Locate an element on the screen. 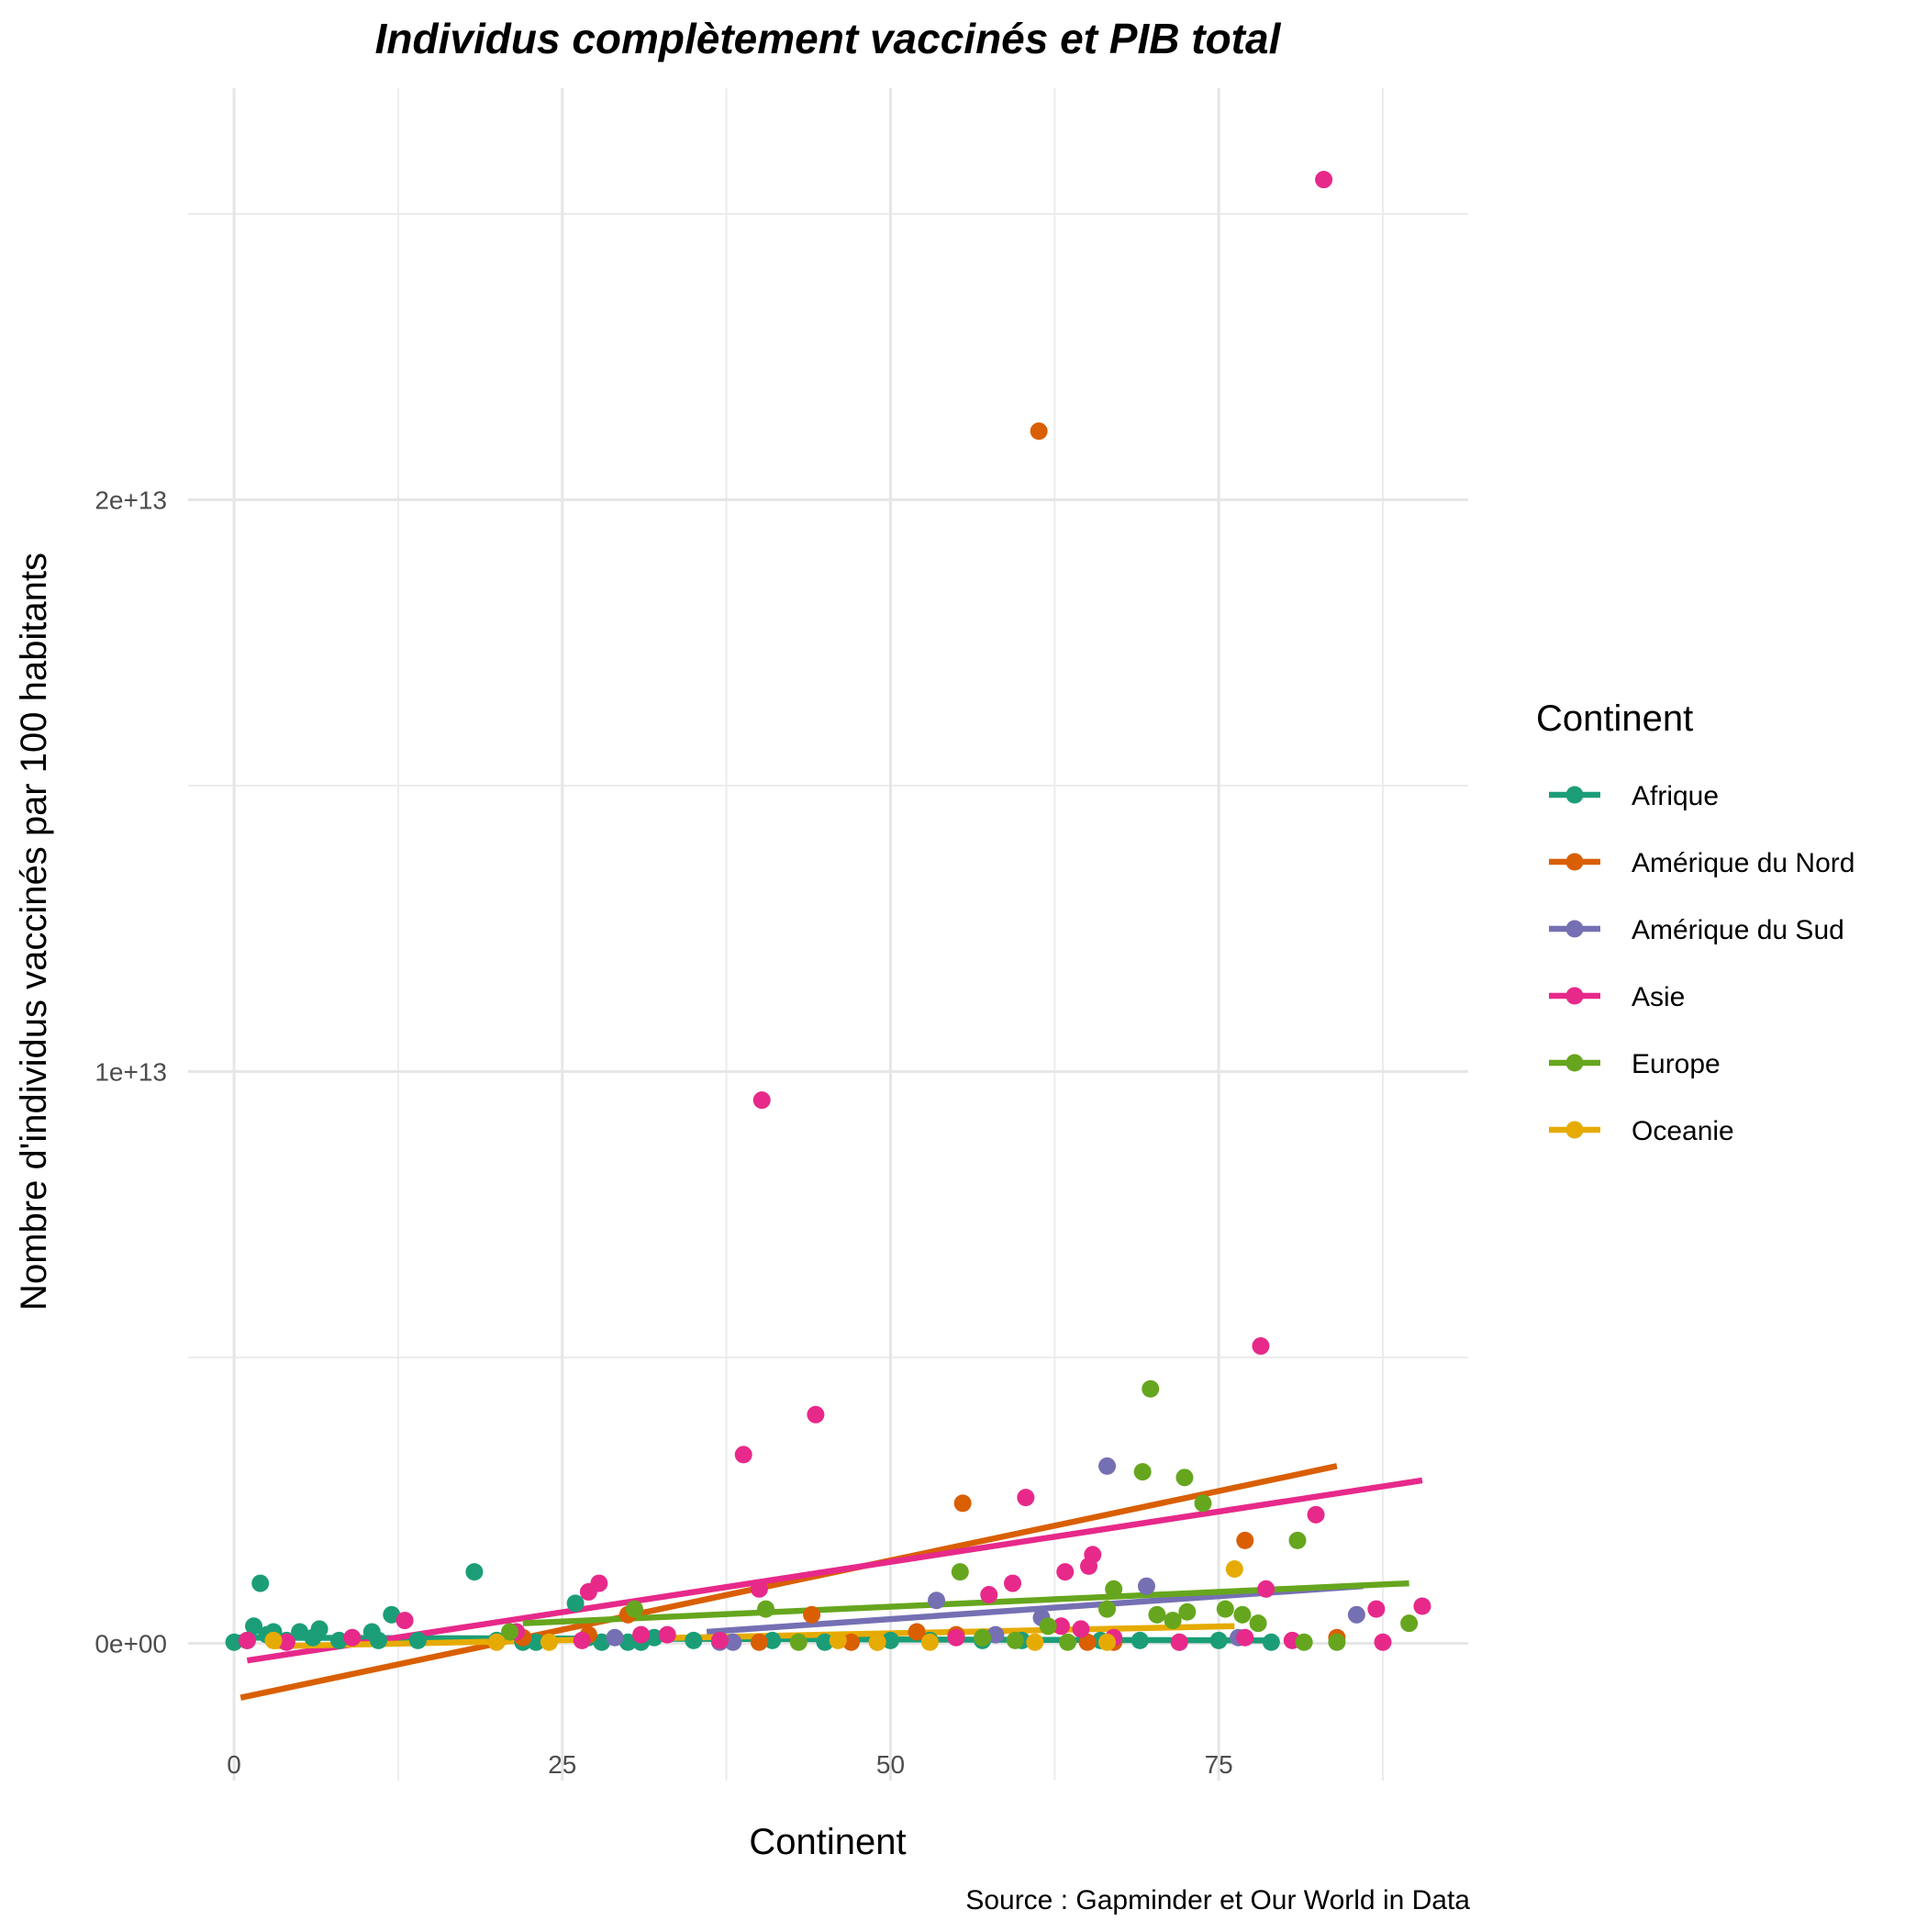 This screenshot has width=1927, height=1932. y-tick-label: 0e+00 is located at coordinates (131, 1643).